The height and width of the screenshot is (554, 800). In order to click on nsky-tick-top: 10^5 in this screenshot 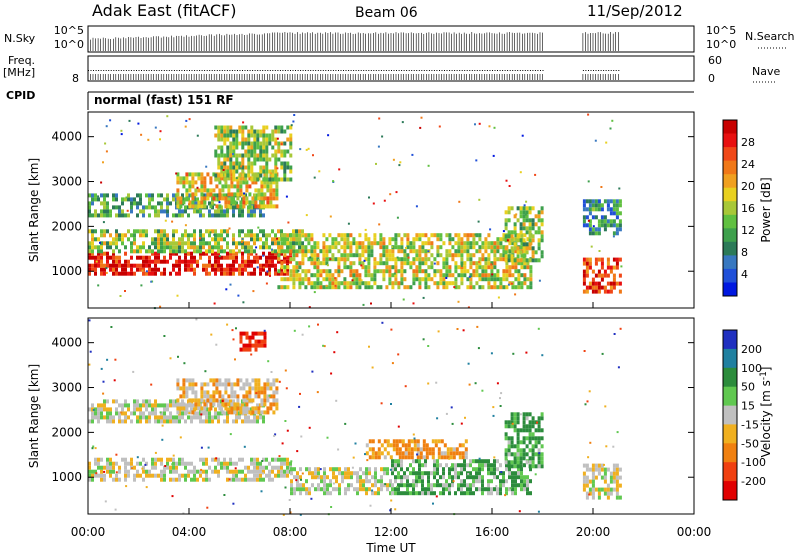, I will do `click(69, 30)`.